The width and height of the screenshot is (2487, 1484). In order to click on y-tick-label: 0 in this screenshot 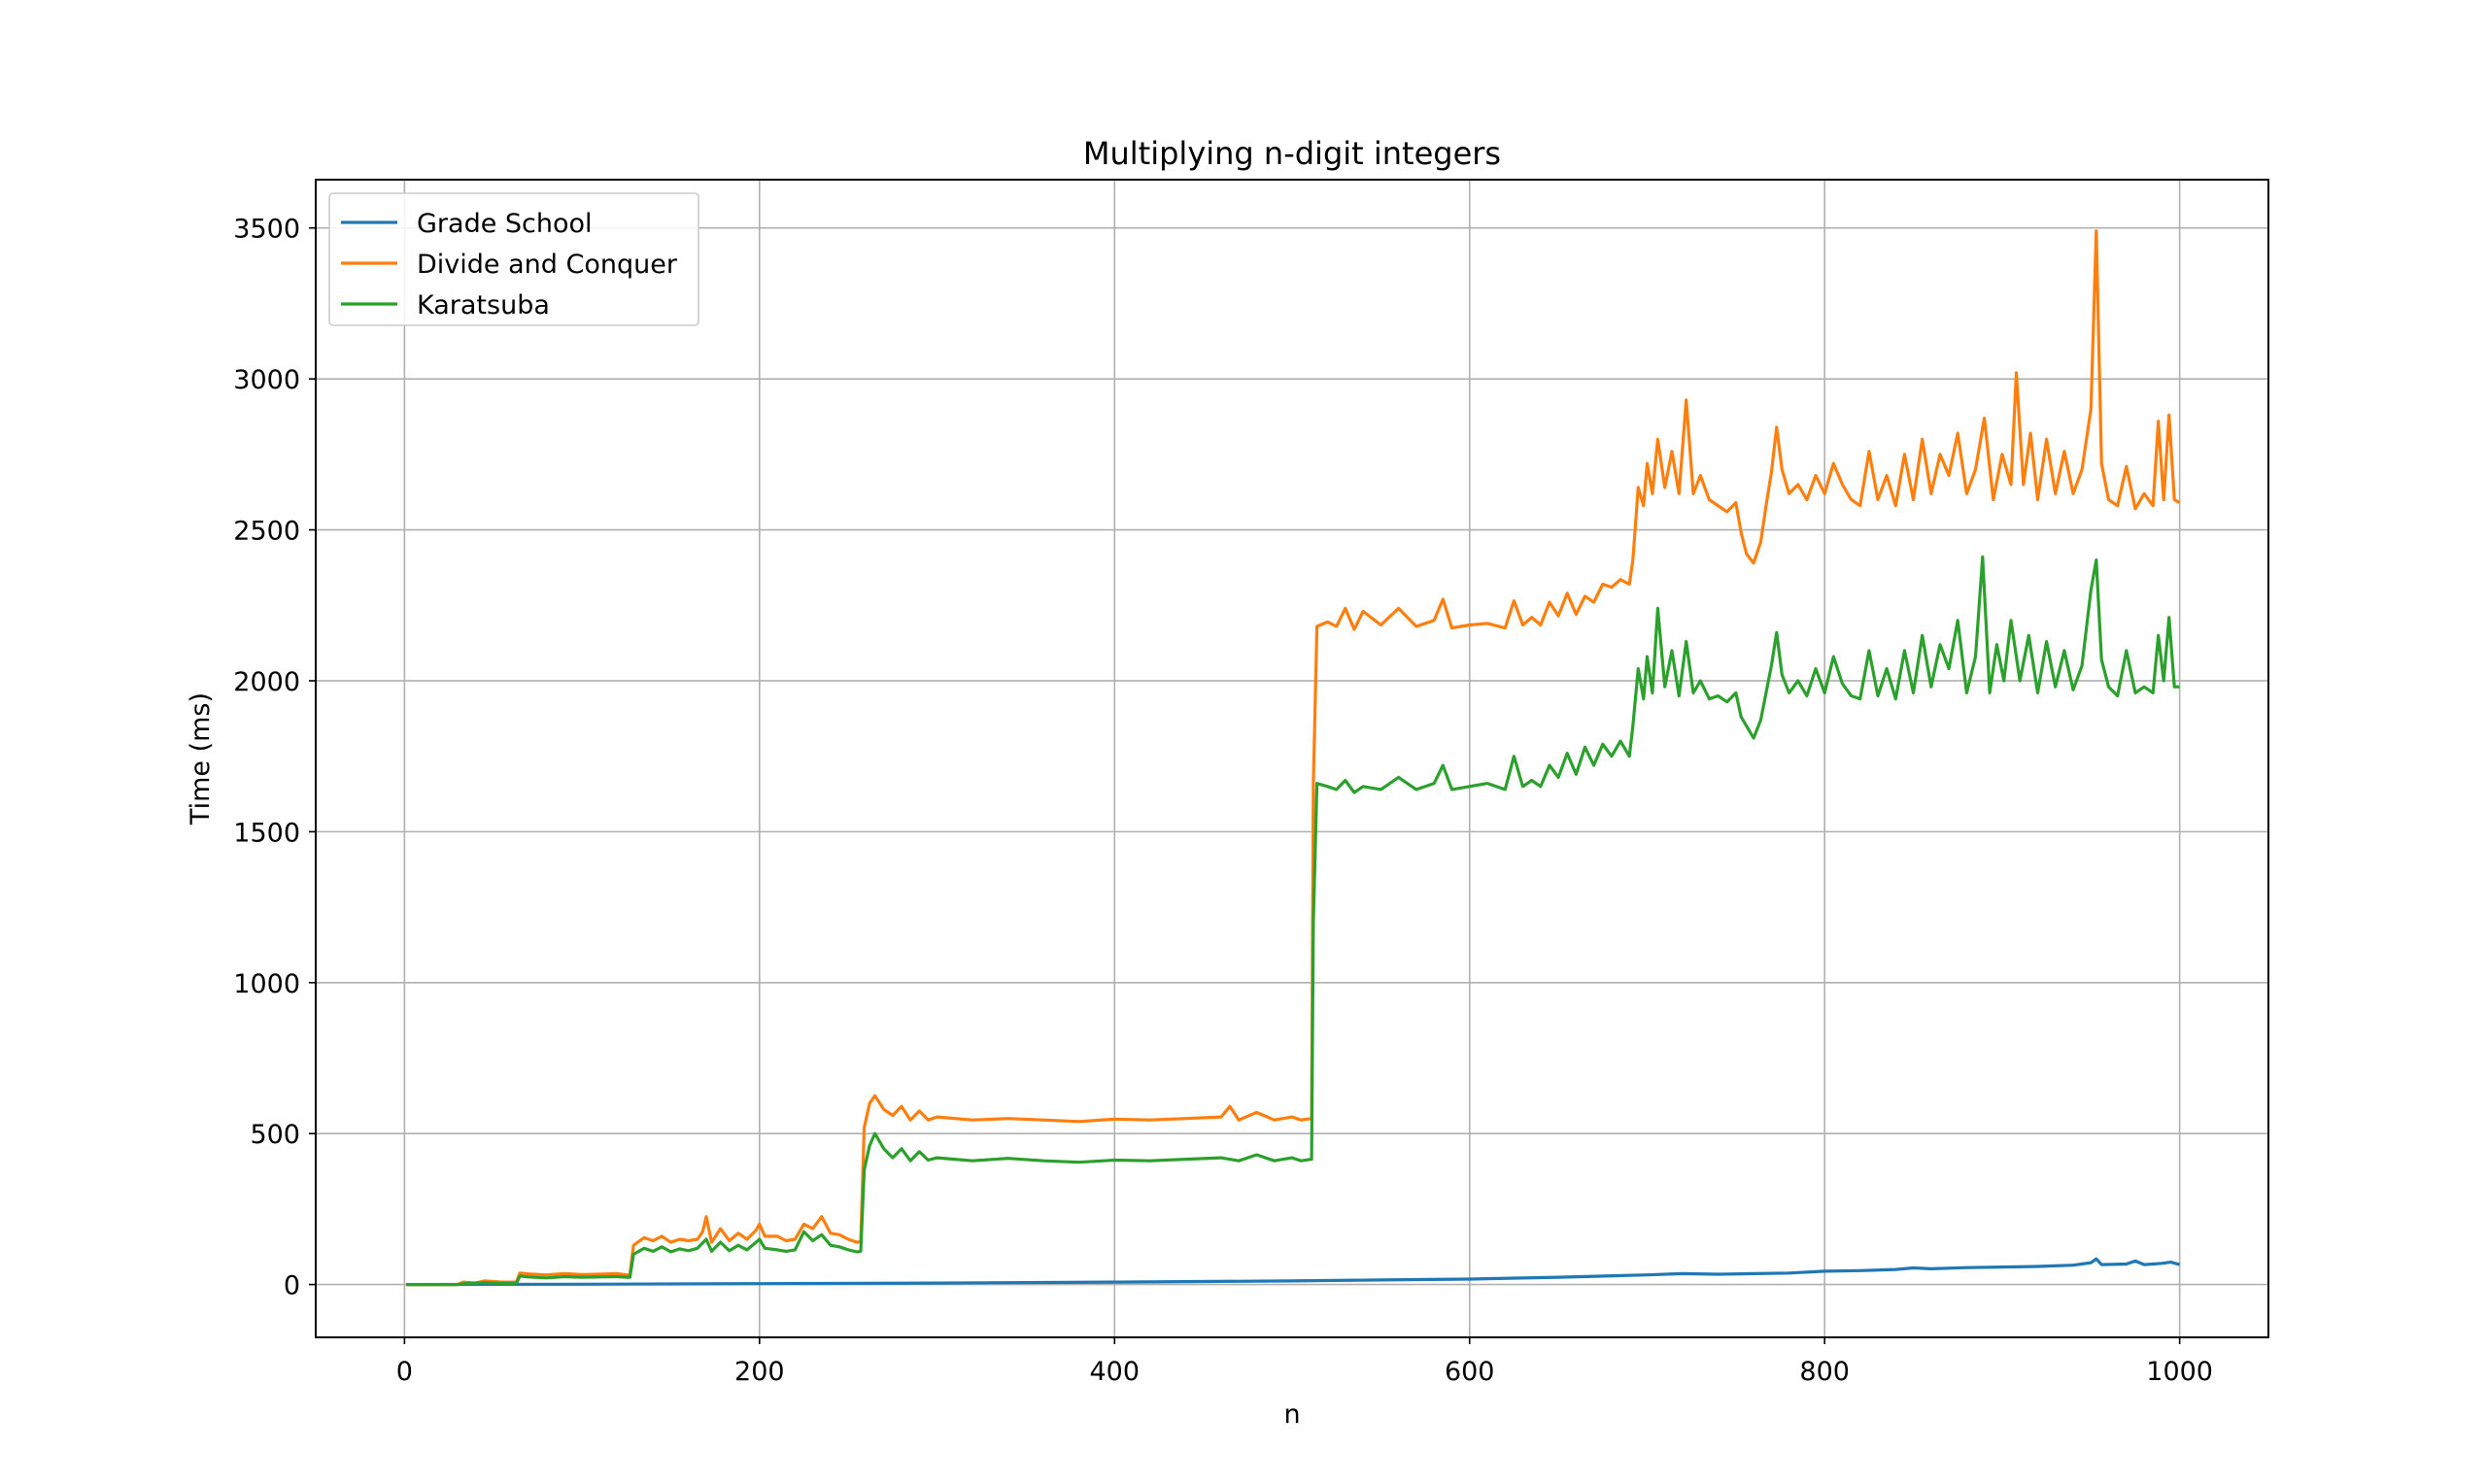, I will do `click(292, 1286)`.